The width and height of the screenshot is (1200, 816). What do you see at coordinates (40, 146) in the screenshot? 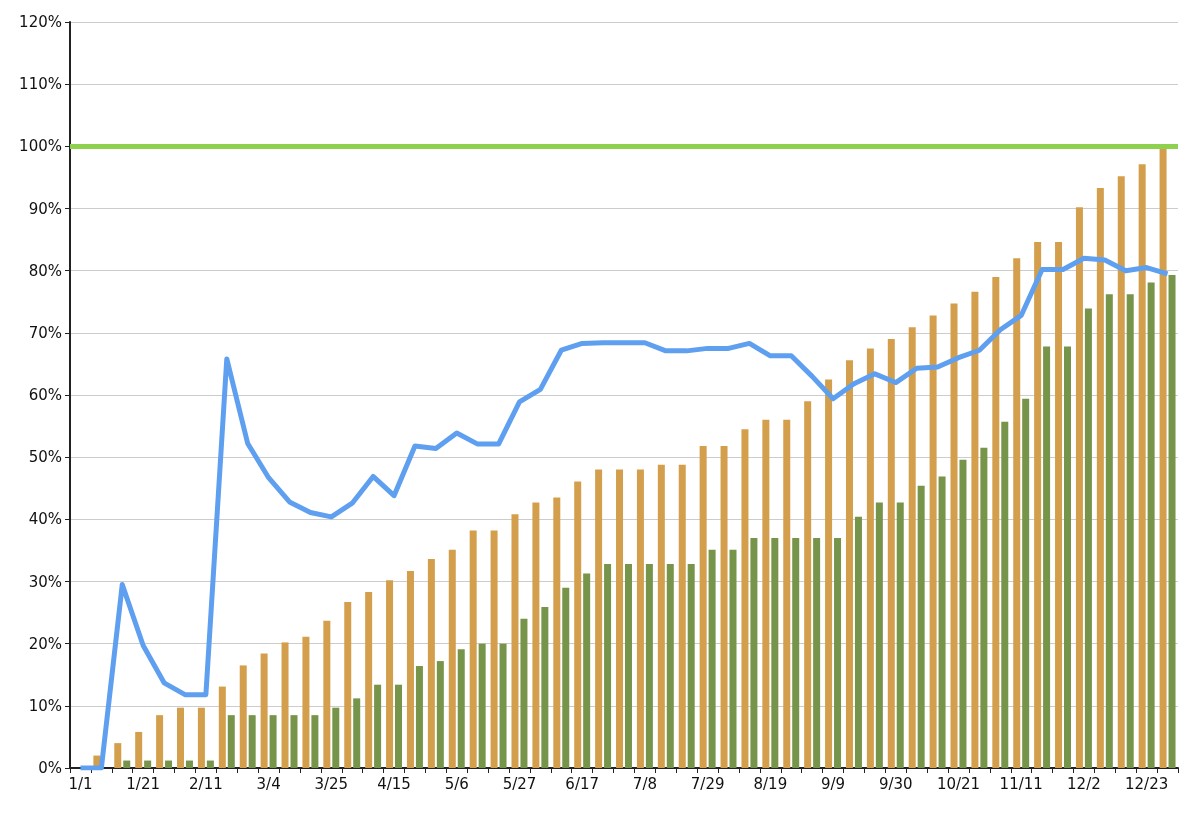
I see `y-tick-label: 100%` at bounding box center [40, 146].